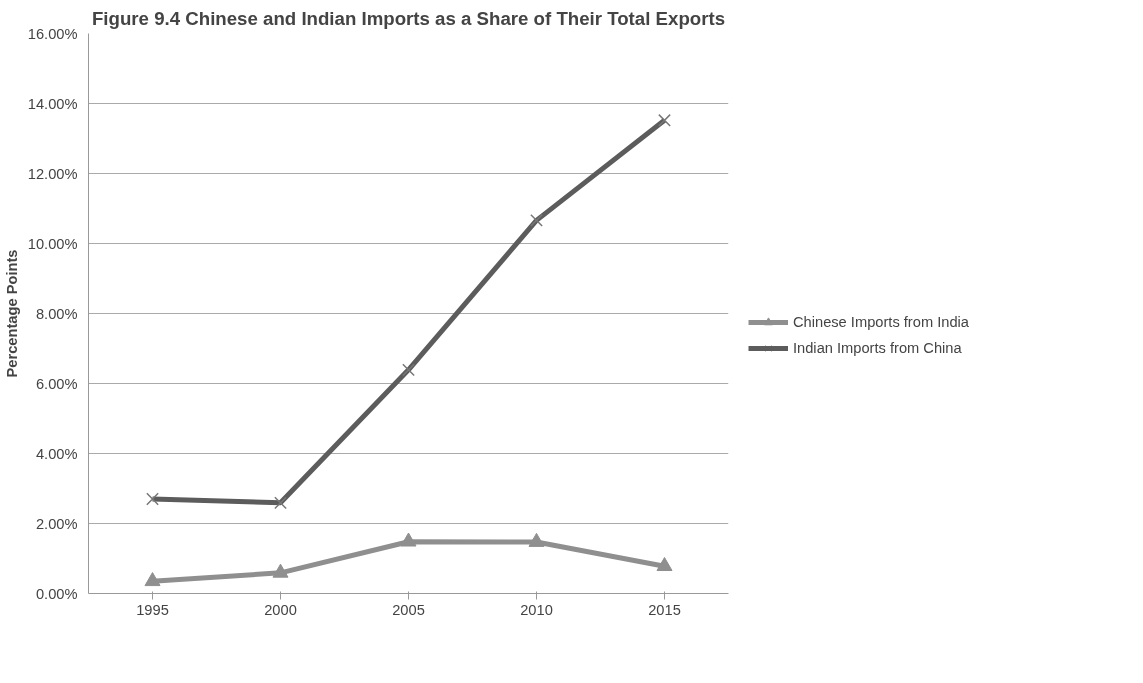 The height and width of the screenshot is (683, 1143). What do you see at coordinates (52, 33) in the screenshot?
I see `y-tick-label: 16.00%` at bounding box center [52, 33].